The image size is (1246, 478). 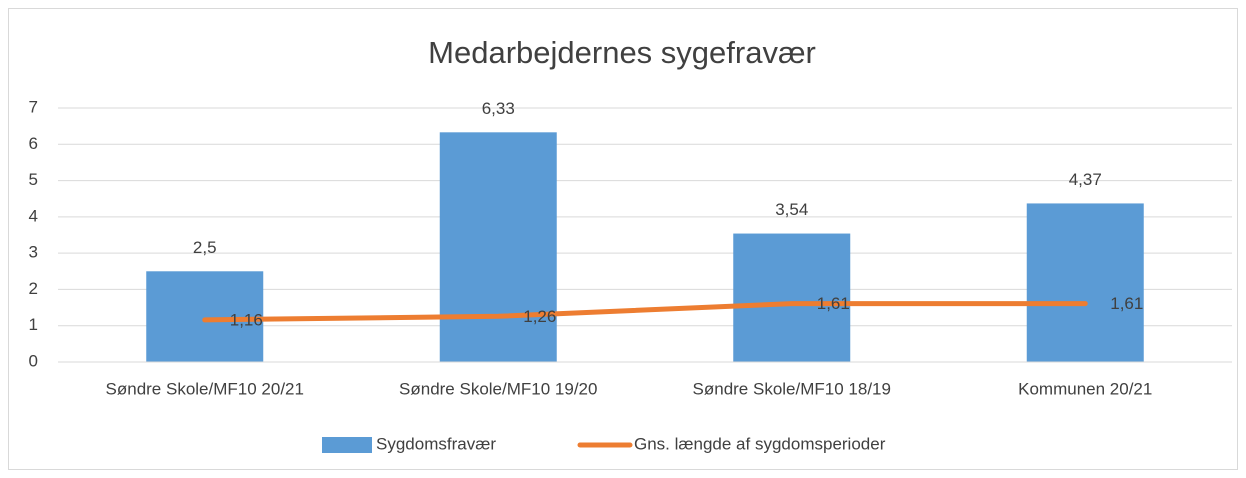 What do you see at coordinates (33, 215) in the screenshot?
I see `y-tick-label: 4` at bounding box center [33, 215].